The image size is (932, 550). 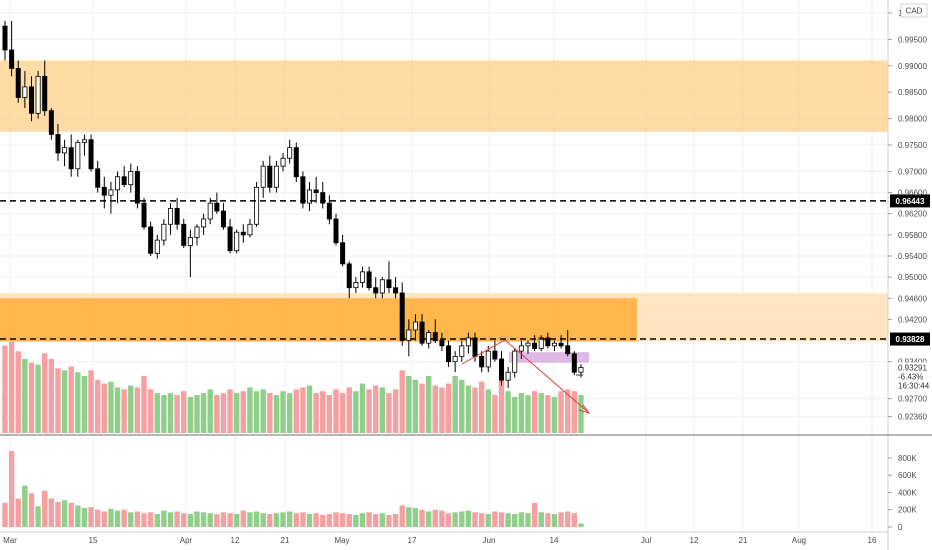 What do you see at coordinates (440, 540) in the screenshot?
I see `date-axis: Mar 15 Apr 12 21 May 17 Jun 14 Jul 12 21 Aug 16` at bounding box center [440, 540].